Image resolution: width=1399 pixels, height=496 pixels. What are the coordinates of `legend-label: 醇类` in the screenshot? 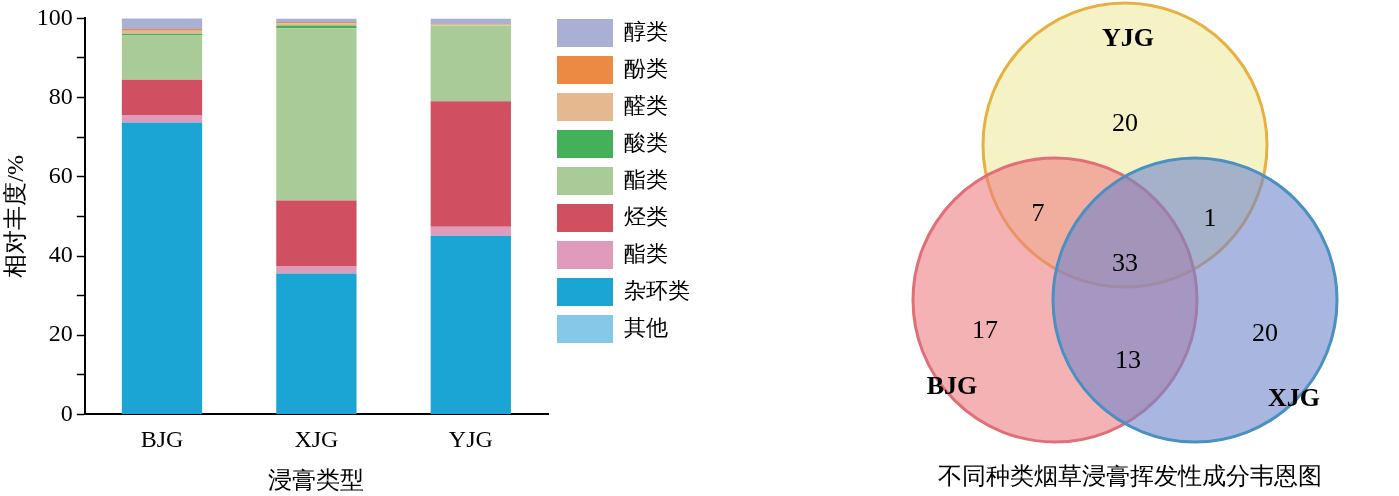 It's located at (646, 31).